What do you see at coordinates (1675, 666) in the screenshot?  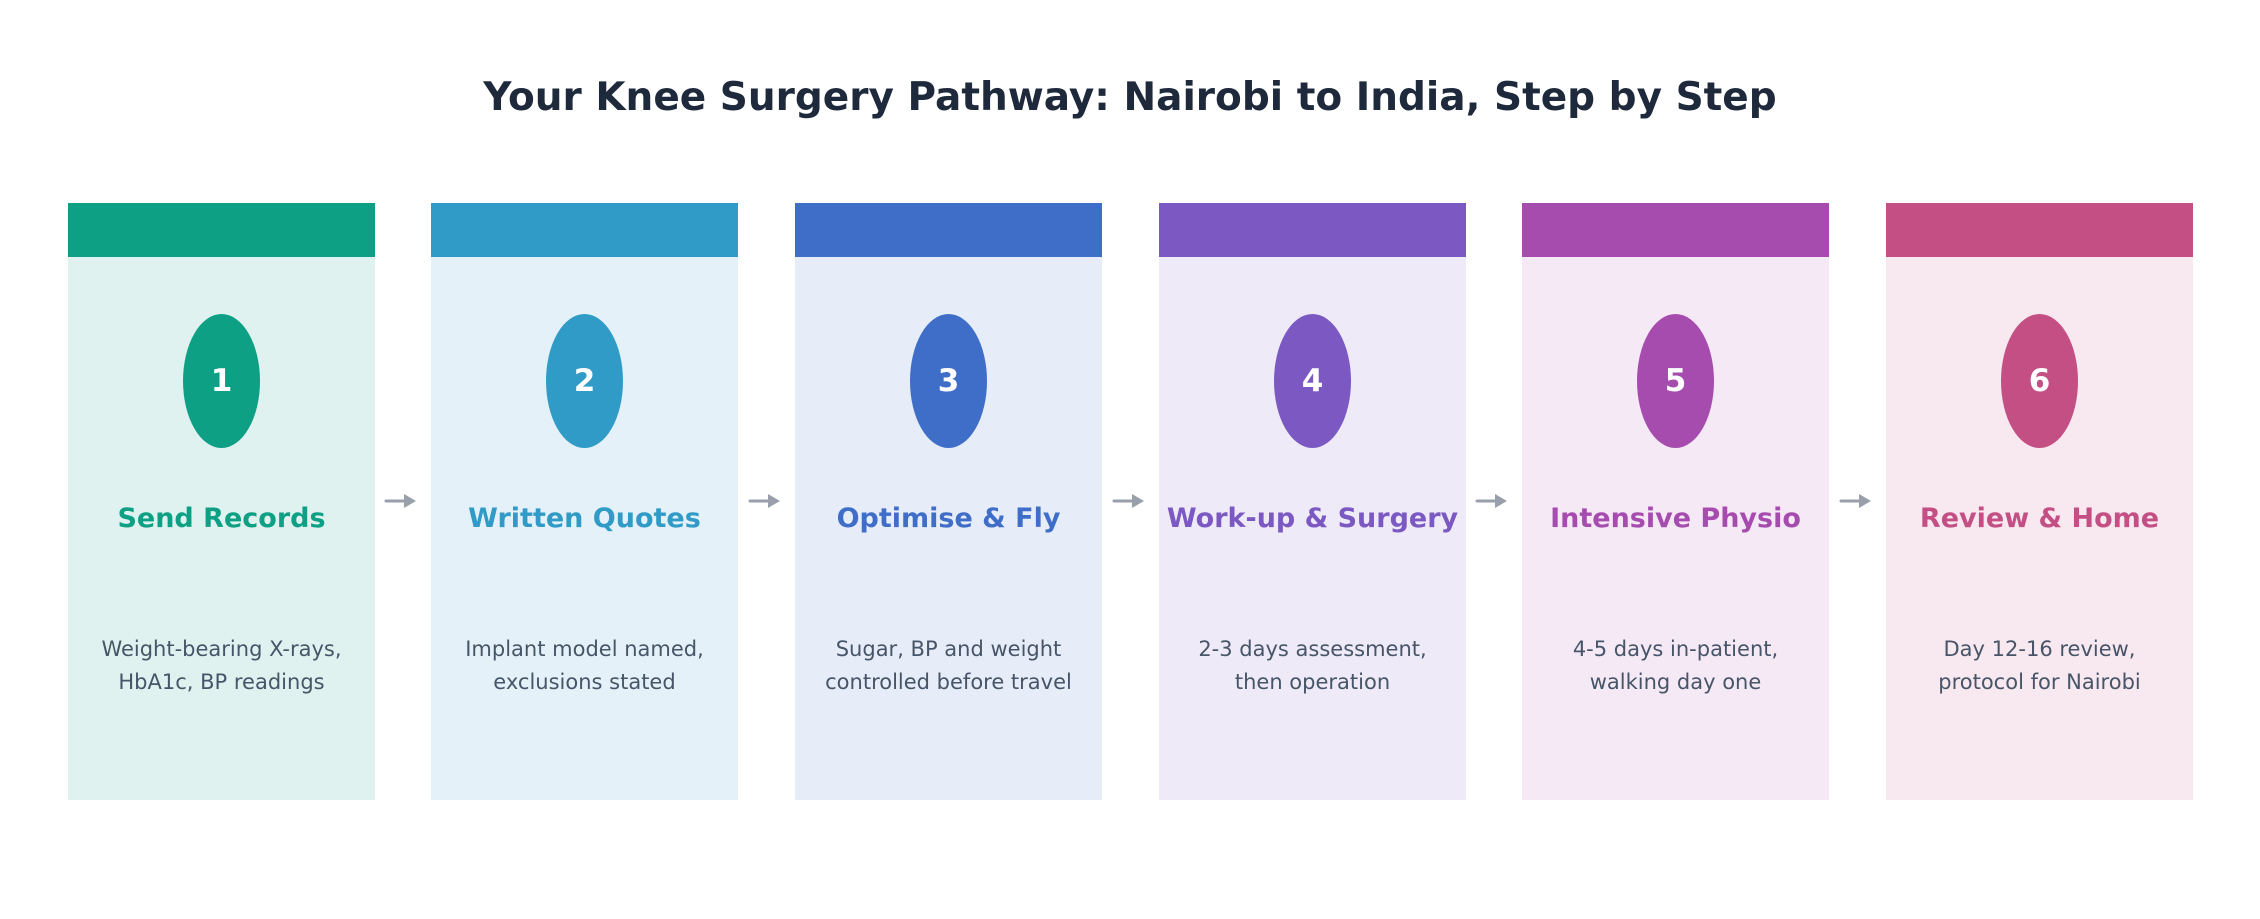 I see `step-description: 4-5 days in-patient, walking day one` at bounding box center [1675, 666].